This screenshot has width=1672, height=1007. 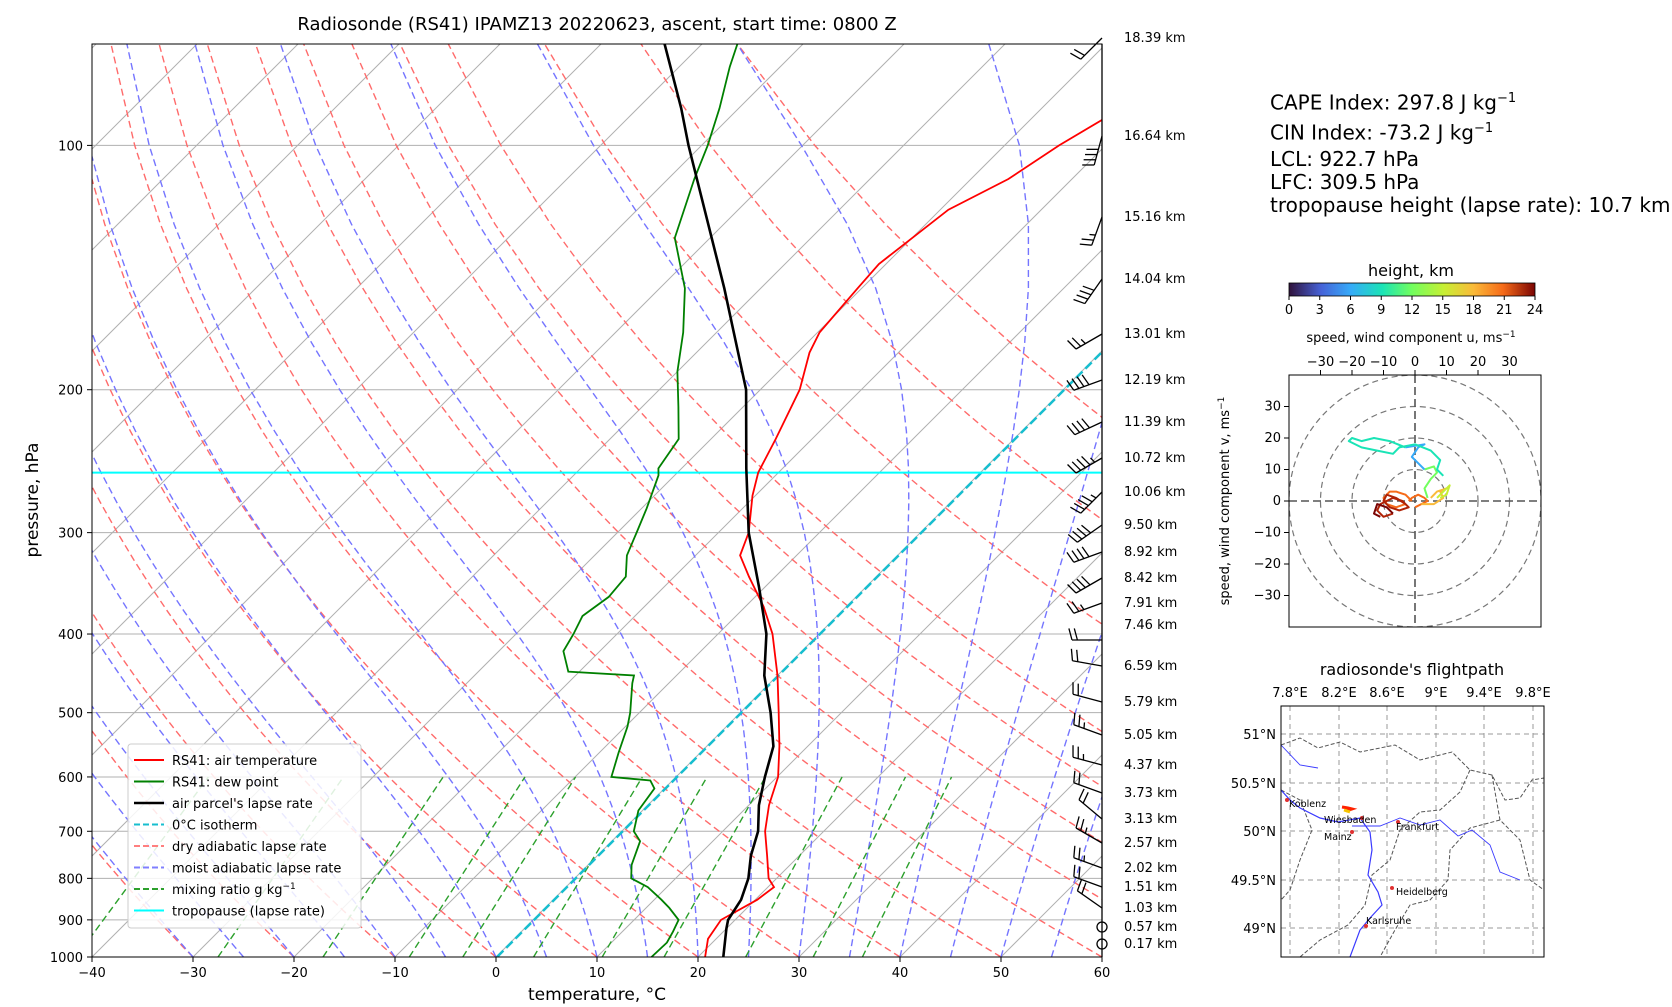 I want to click on map-title: radiosonde's flightpath, so click(x=1412, y=669).